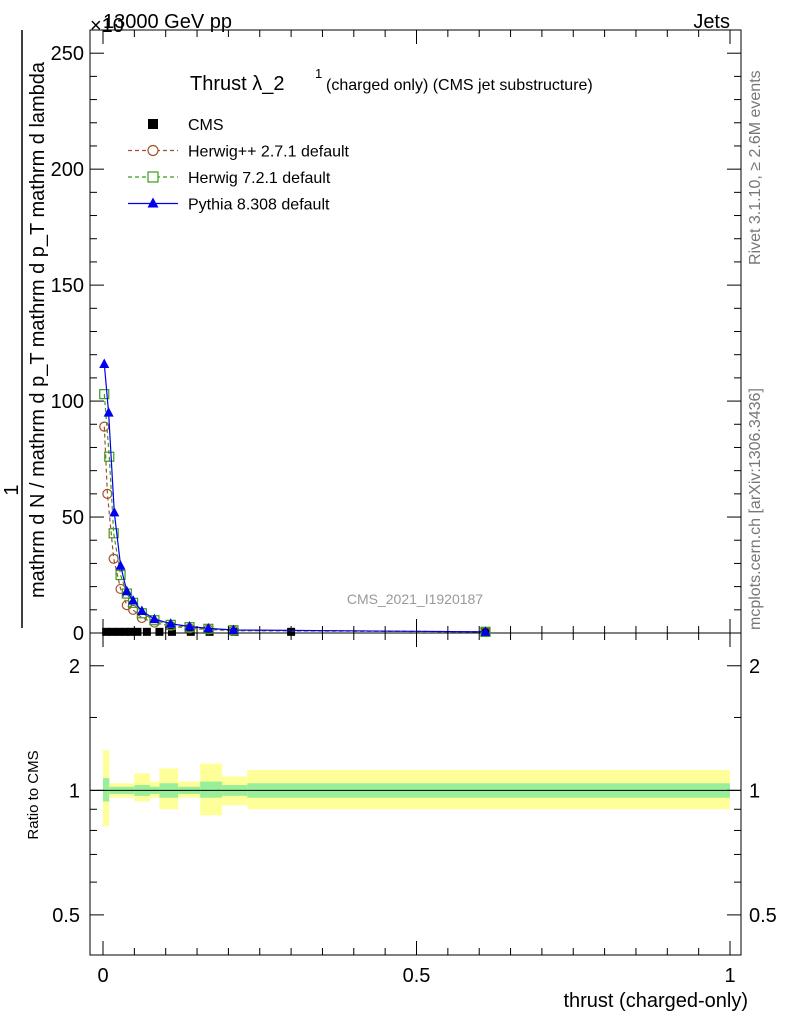 The height and width of the screenshot is (1029, 786). What do you see at coordinates (415, 788) in the screenshot?
I see `ratio-bands` at bounding box center [415, 788].